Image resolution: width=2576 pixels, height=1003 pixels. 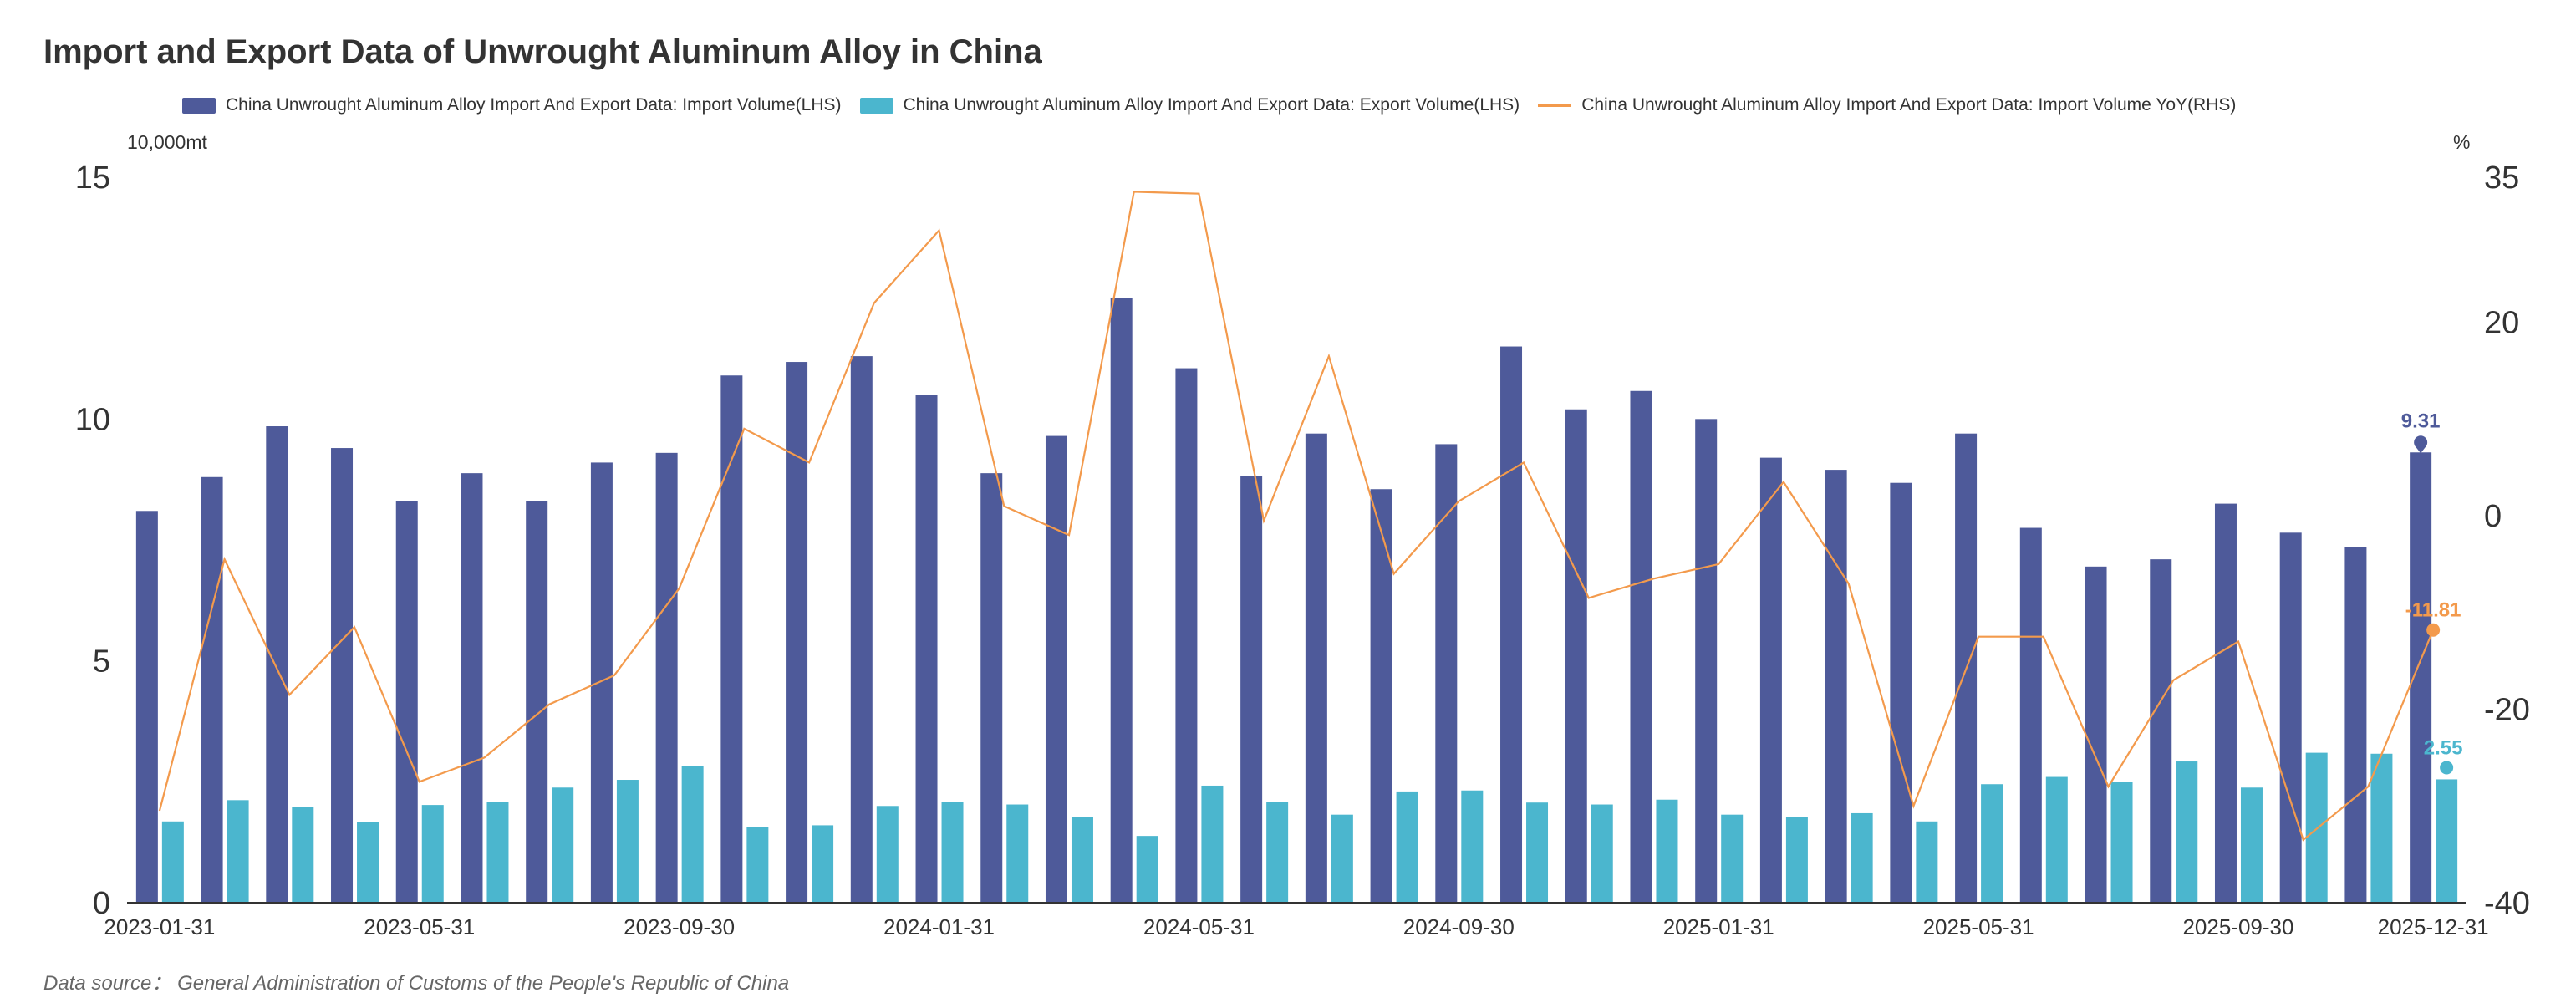 What do you see at coordinates (101, 662) in the screenshot?
I see `left-tick-label: 5` at bounding box center [101, 662].